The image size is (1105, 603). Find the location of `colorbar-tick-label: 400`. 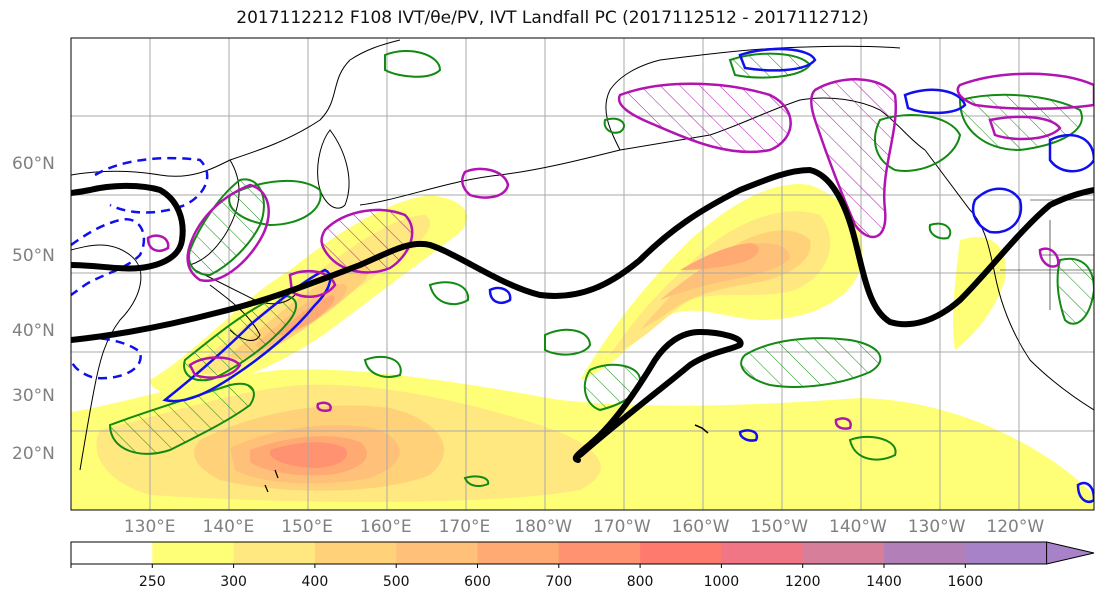

colorbar-tick-label: 400 is located at coordinates (315, 582).